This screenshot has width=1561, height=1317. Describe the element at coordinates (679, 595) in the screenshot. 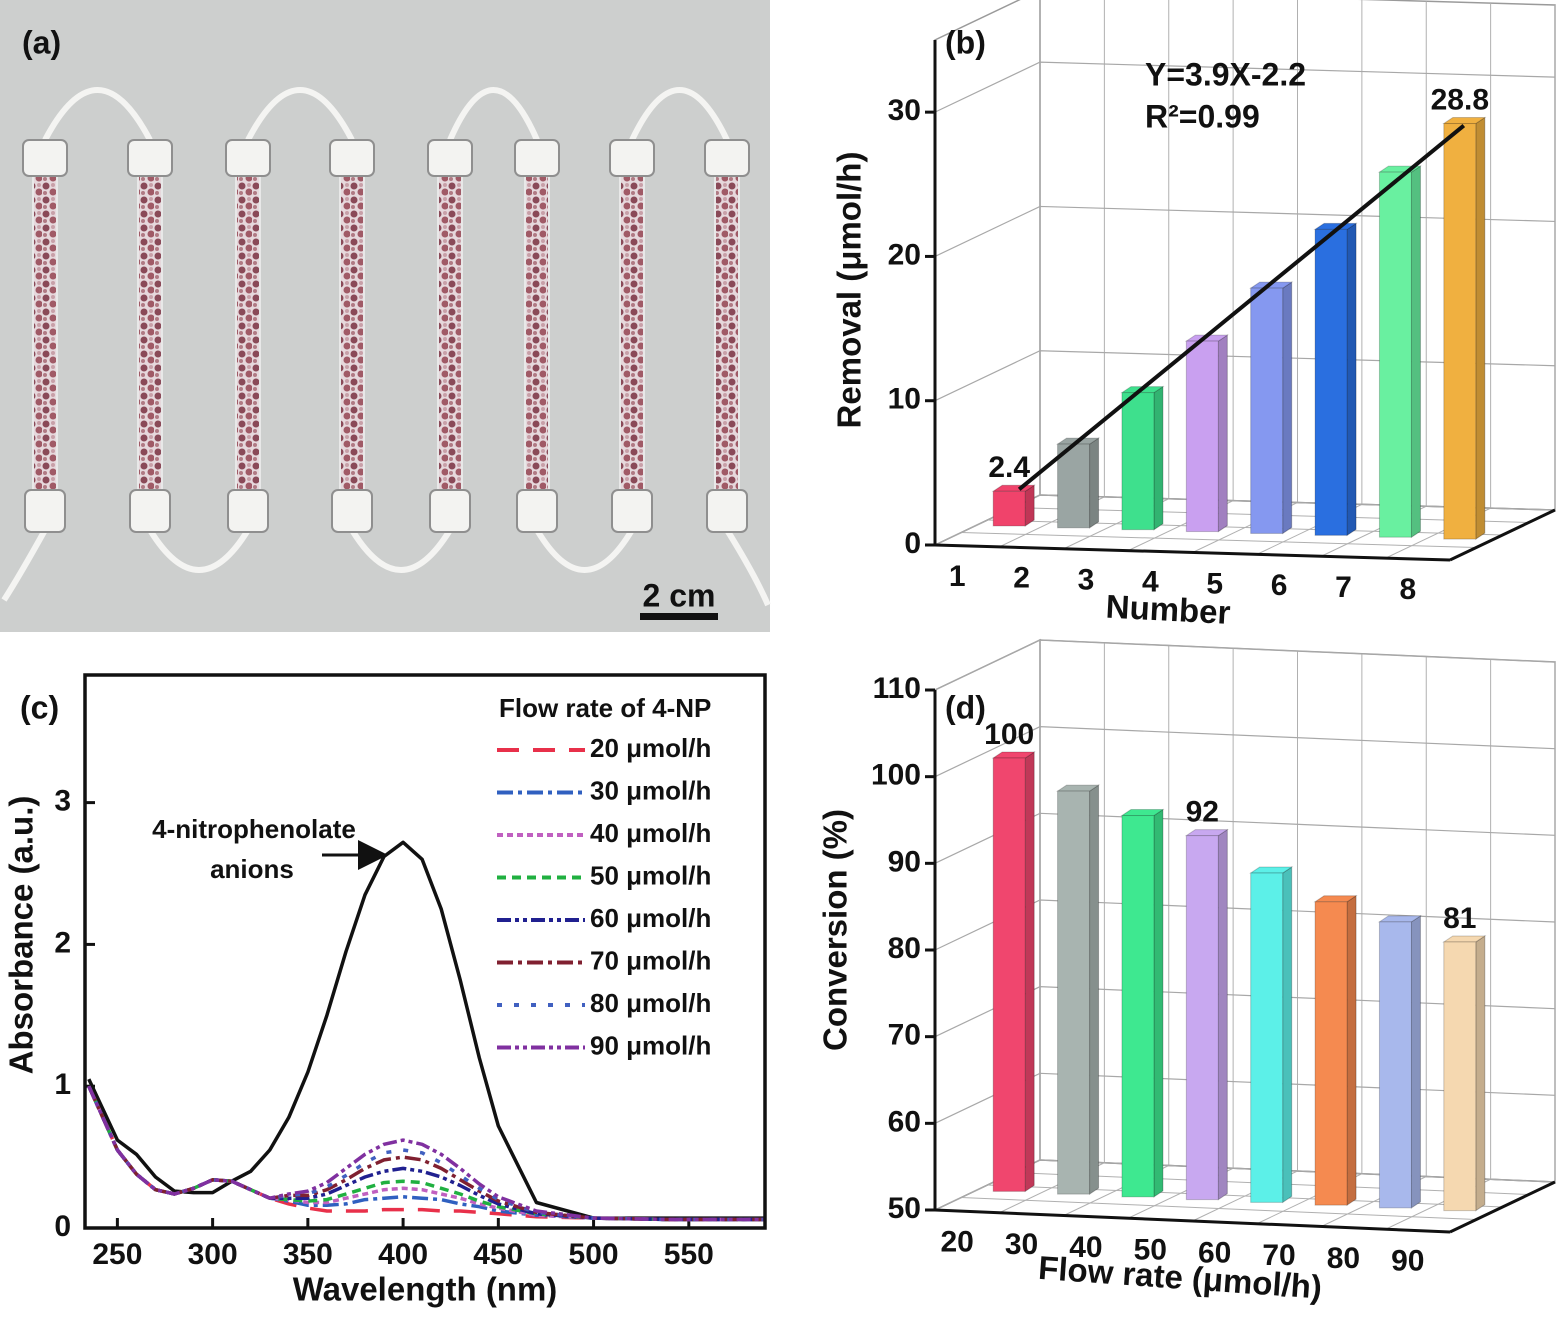

I see `scale-bar-label: 2 cm` at that location.